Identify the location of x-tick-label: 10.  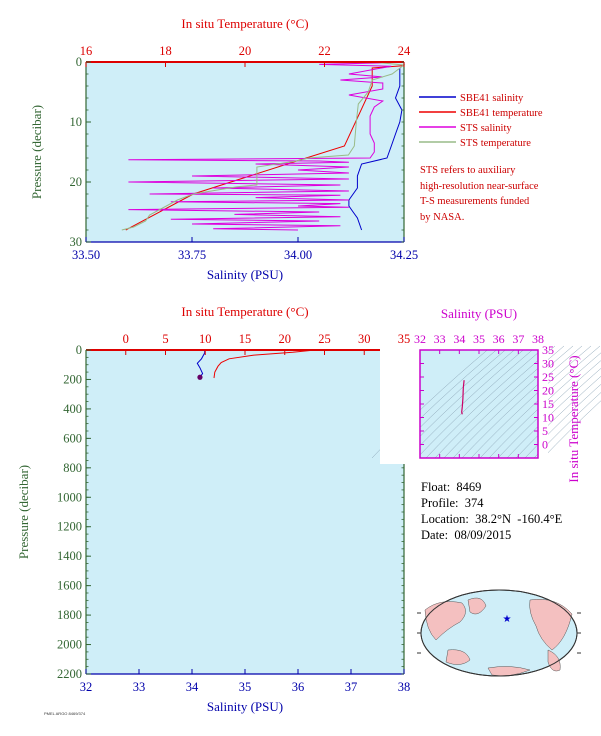
(205, 339).